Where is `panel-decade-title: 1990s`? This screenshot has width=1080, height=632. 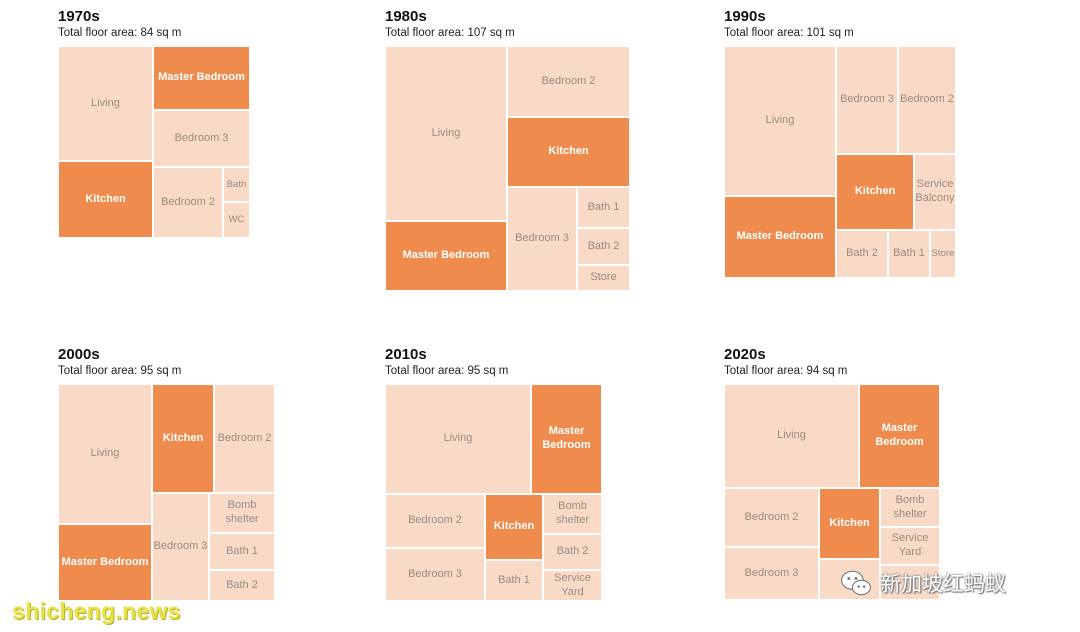
panel-decade-title: 1990s is located at coordinates (745, 16).